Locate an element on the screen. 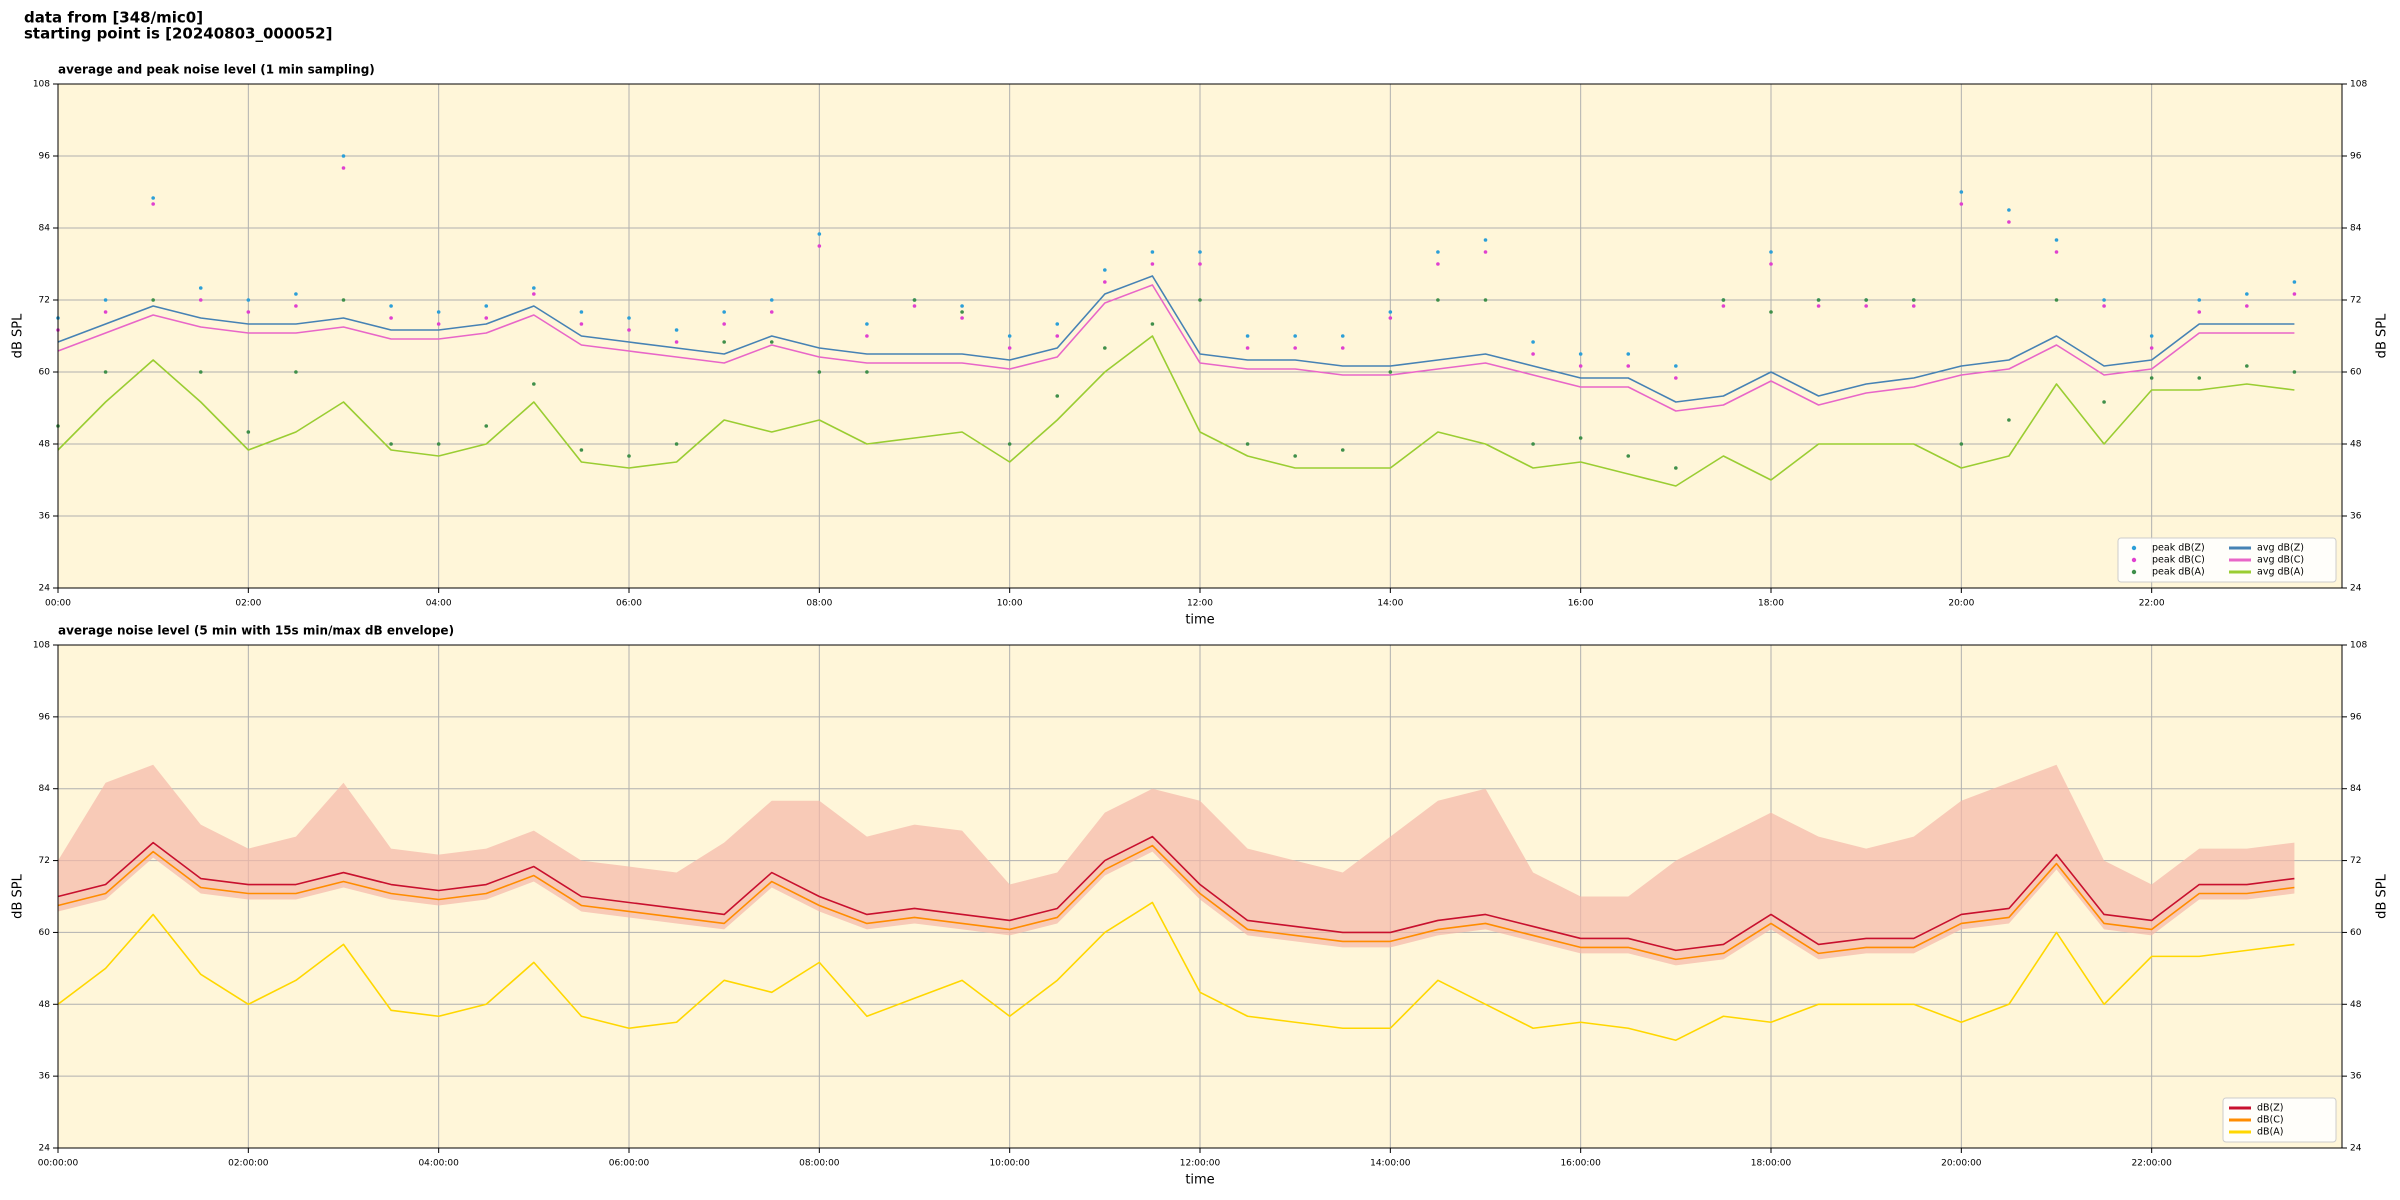 Image resolution: width=2400 pixels, height=1200 pixels. header-line: data from [348/mic0] is located at coordinates (113, 18).